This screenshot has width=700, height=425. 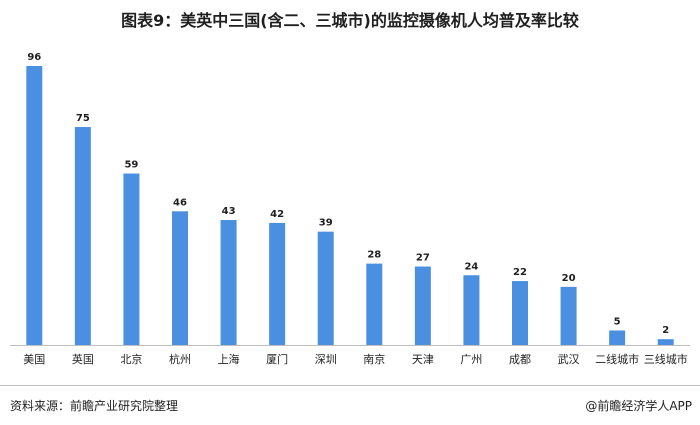 I want to click on data-label-0: 96, so click(x=34, y=57).